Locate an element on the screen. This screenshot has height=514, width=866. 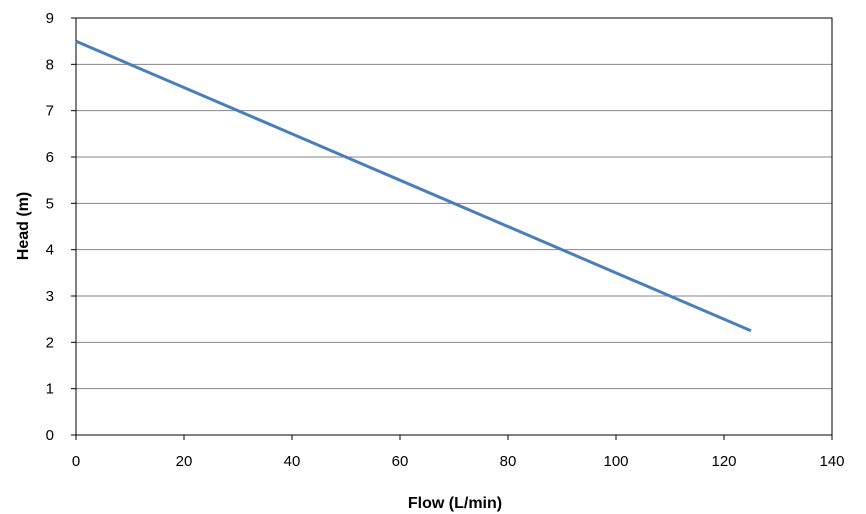
y-axis-title: Head (m) is located at coordinates (23, 226).